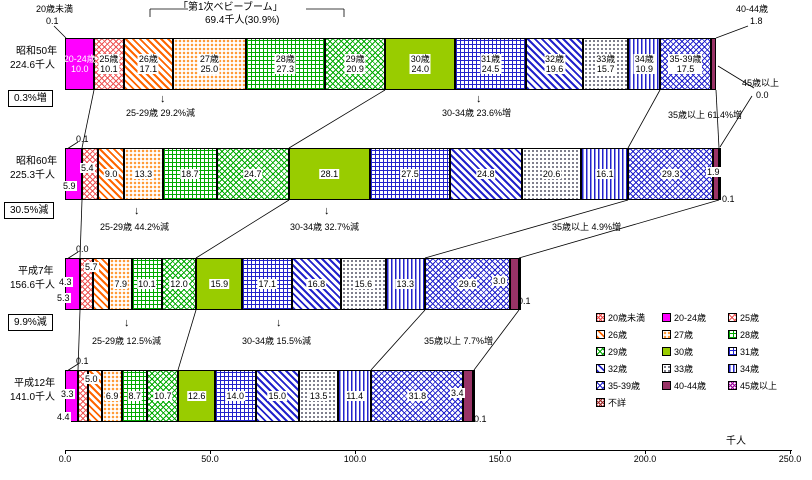 The height and width of the screenshot is (480, 812). What do you see at coordinates (33, 175) in the screenshot?
I see `era-total-1: 225.3千人` at bounding box center [33, 175].